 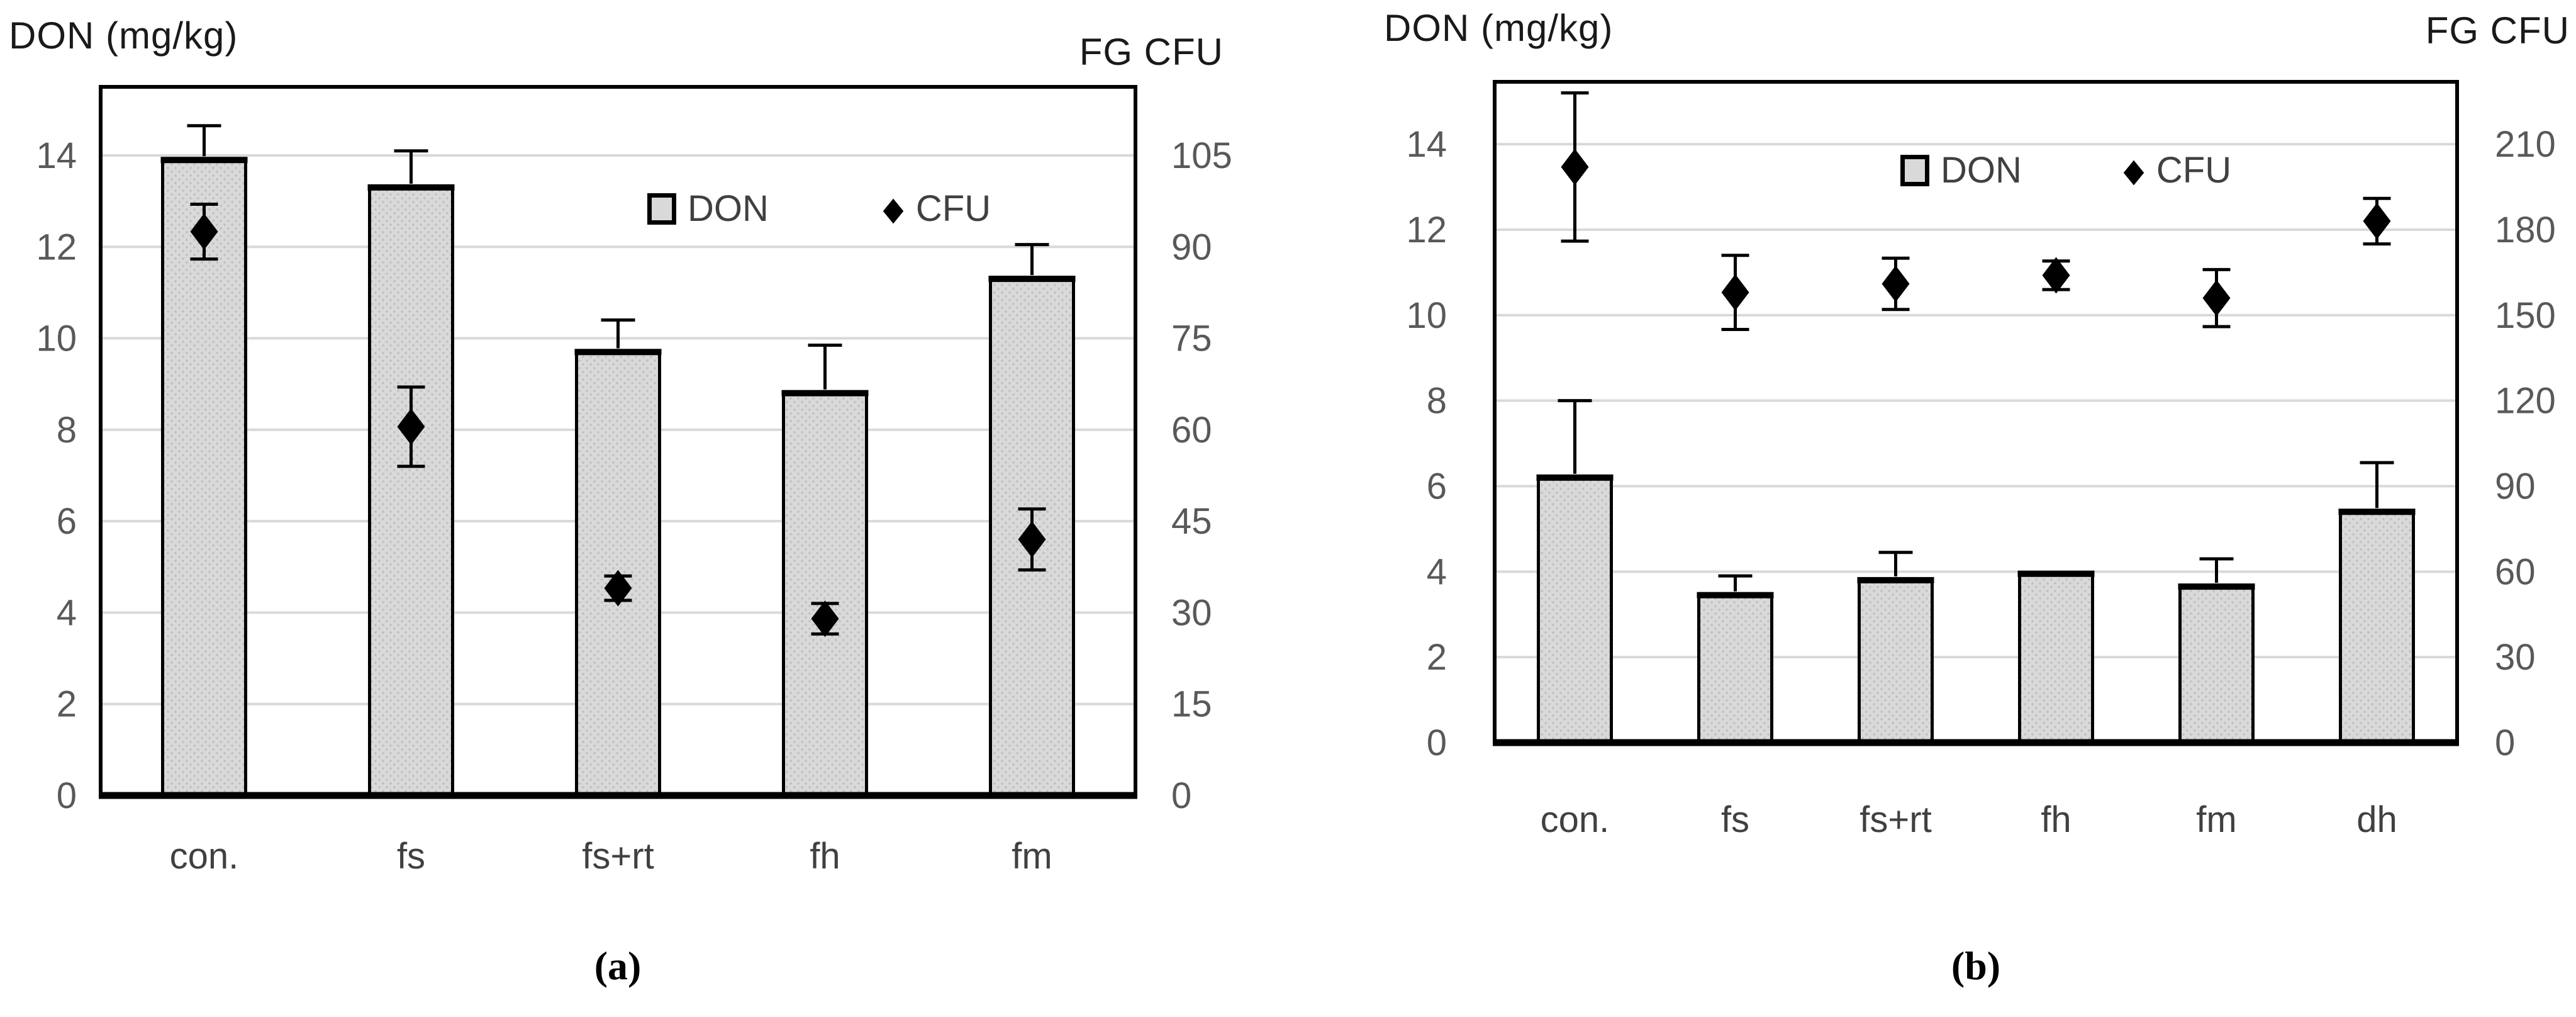 I want to click on y2-axis-tick-label: 75, so click(x=1191, y=338).